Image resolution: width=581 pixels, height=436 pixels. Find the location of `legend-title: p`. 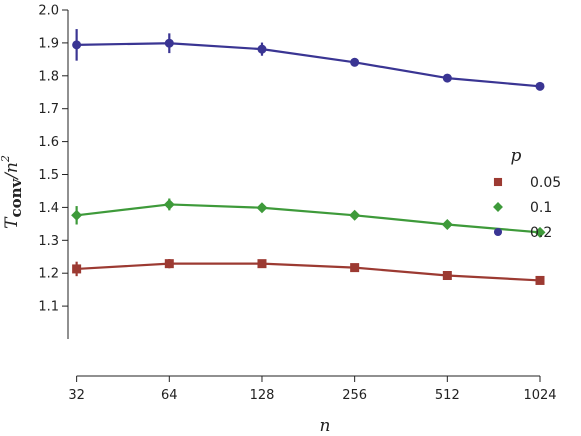

legend-title: p is located at coordinates (516, 156).